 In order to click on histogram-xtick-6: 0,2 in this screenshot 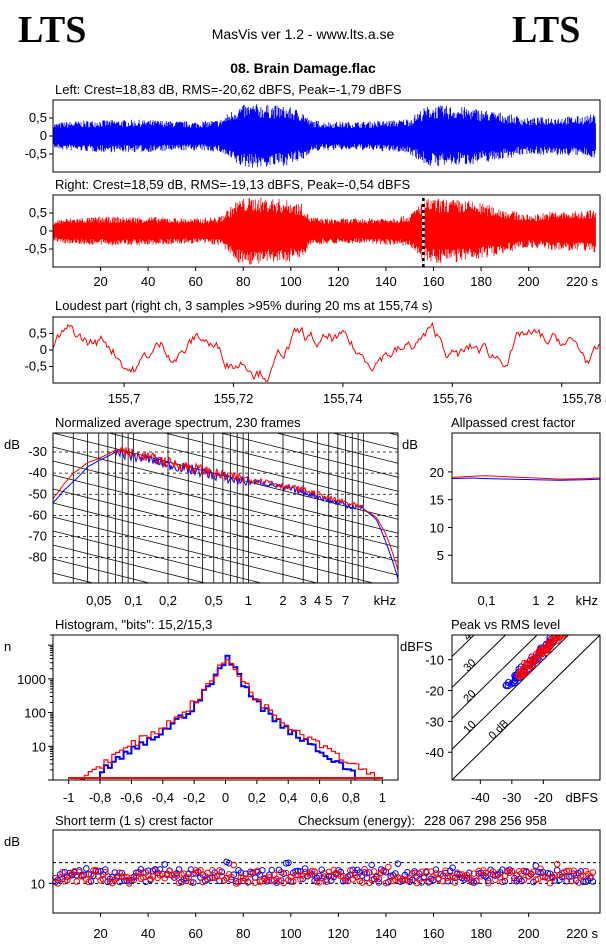, I will do `click(257, 797)`.